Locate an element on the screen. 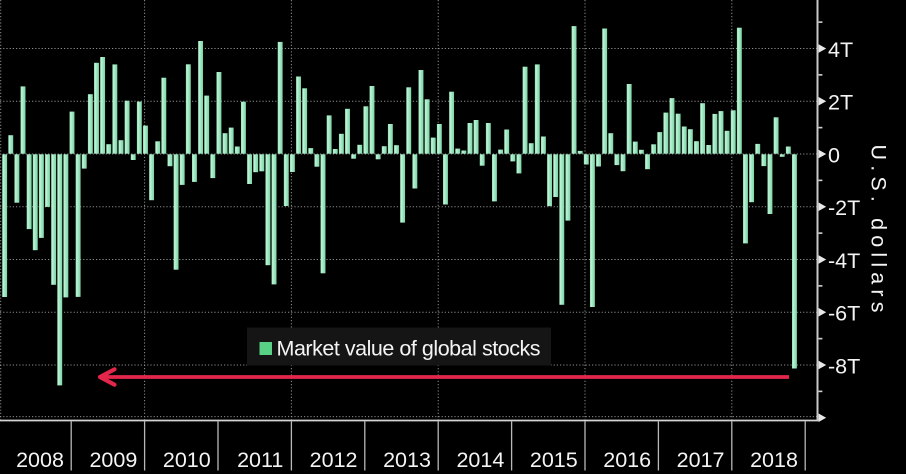 The image size is (906, 474). svg-text: 2011 is located at coordinates (260, 460).